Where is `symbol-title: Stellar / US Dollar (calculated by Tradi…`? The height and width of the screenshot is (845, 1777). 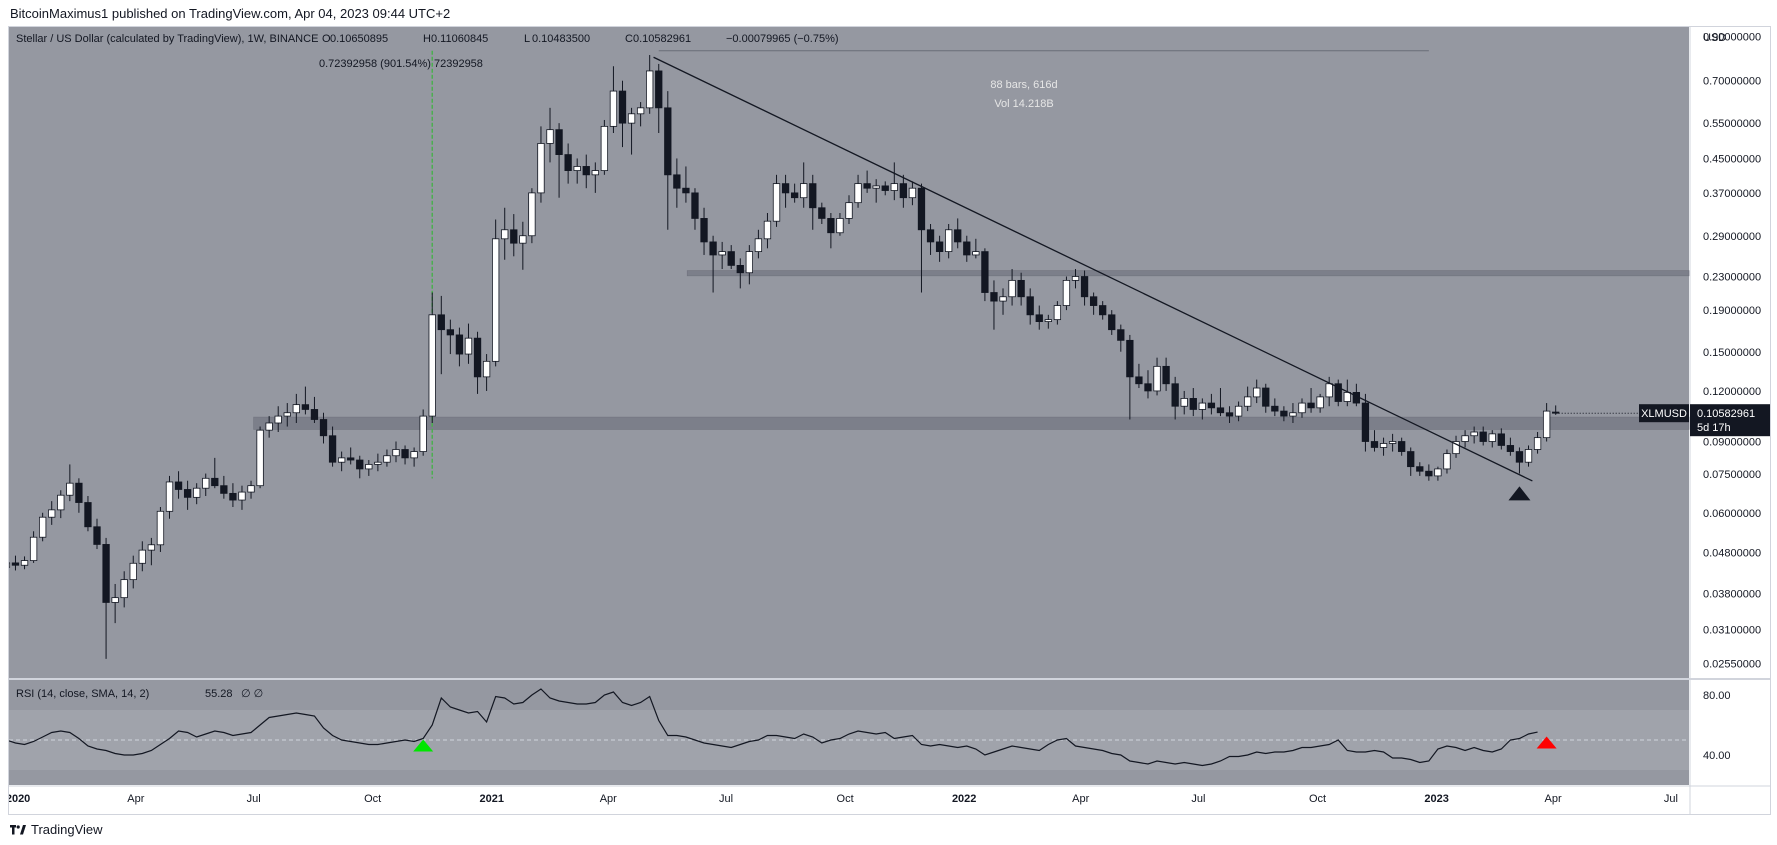 symbol-title: Stellar / US Dollar (calculated by Tradi… is located at coordinates (167, 39).